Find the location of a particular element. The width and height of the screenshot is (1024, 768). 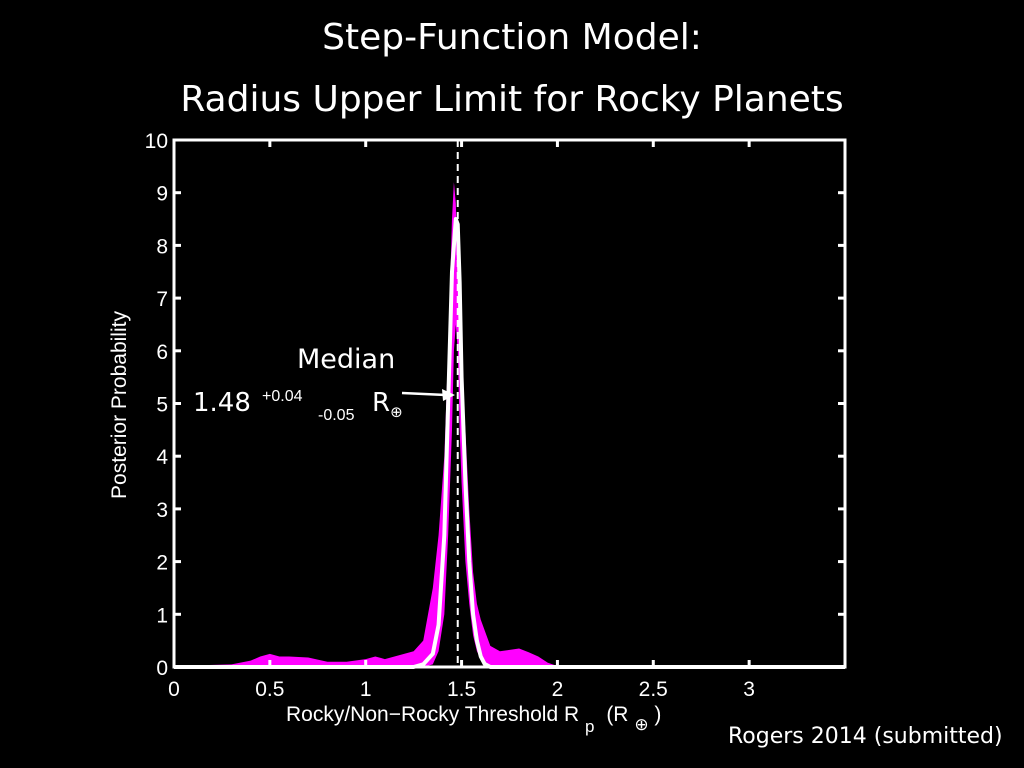

y-tick-label: 8 is located at coordinates (162, 246).